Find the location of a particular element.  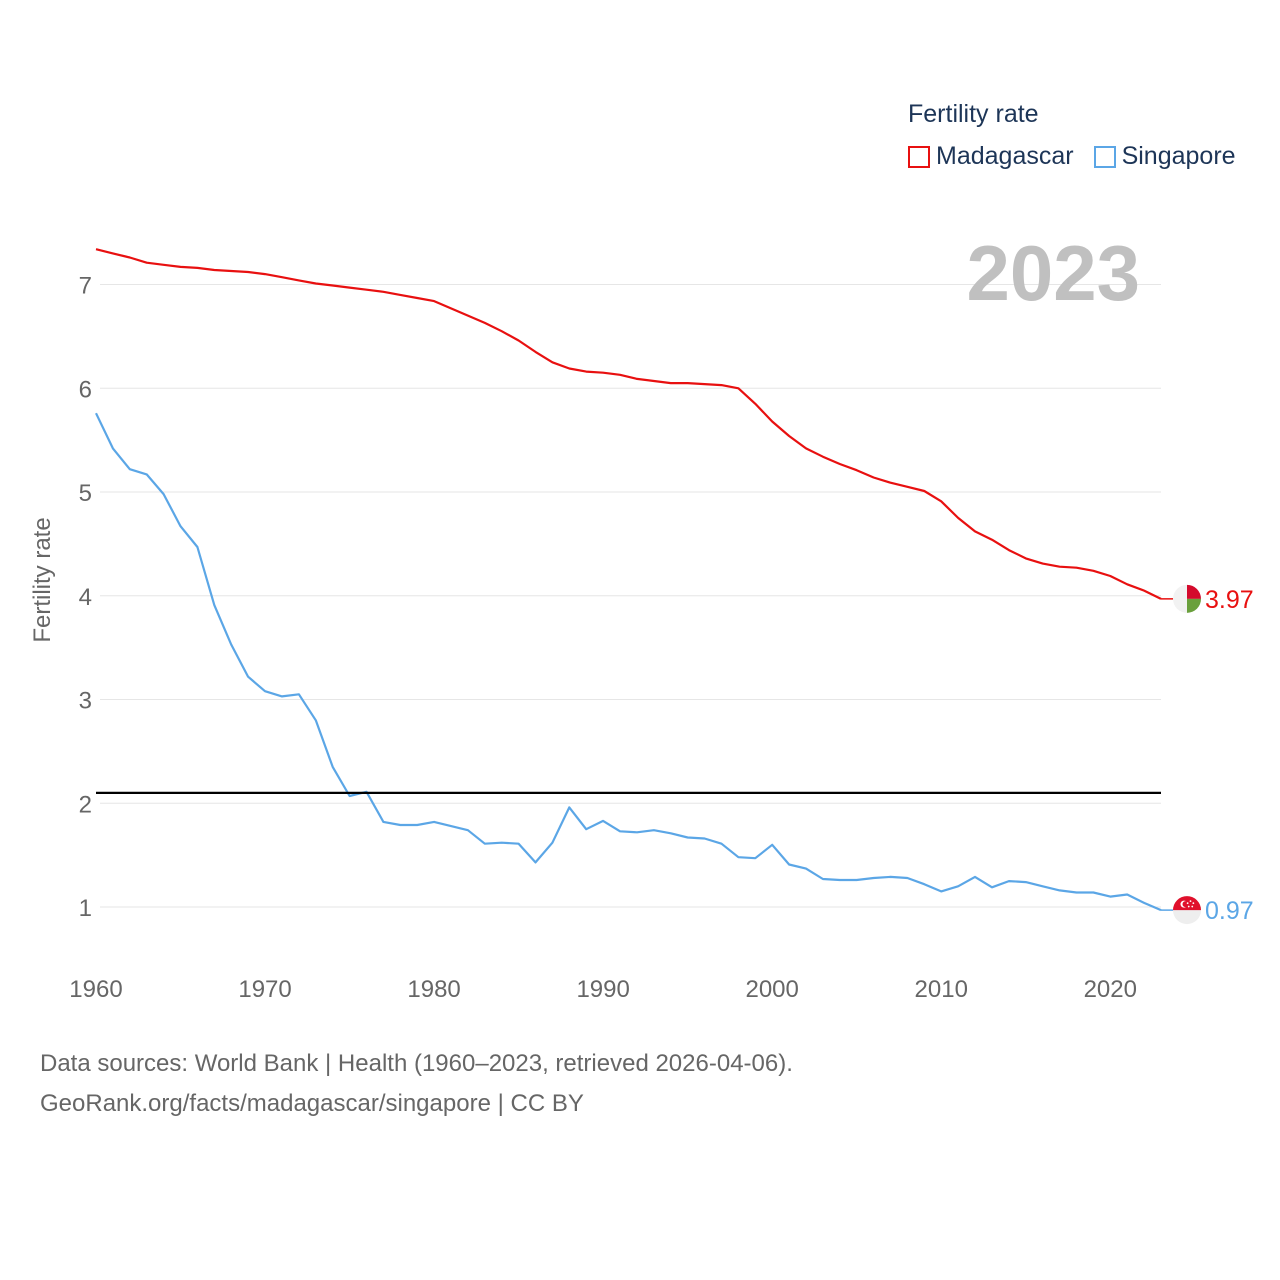

singapore-swatch is located at coordinates (1104, 156).